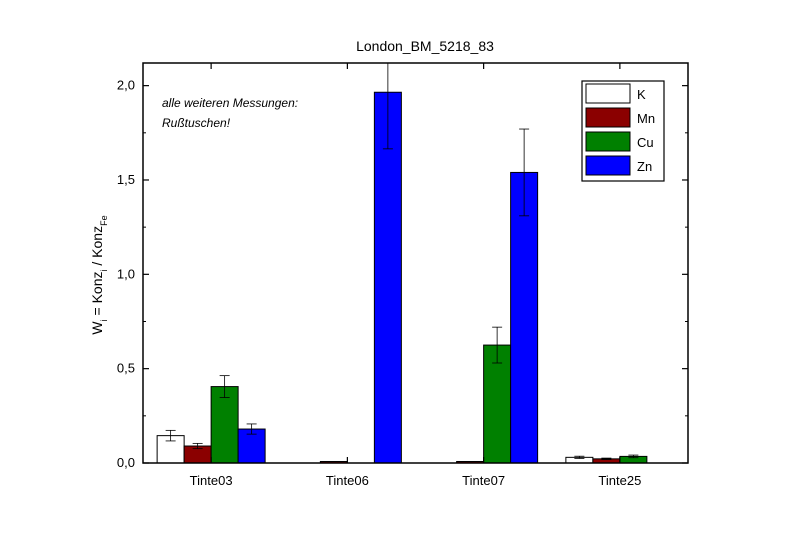 This screenshot has width=800, height=556. Describe the element at coordinates (608, 141) in the screenshot. I see `legend-swatch-cu` at that location.